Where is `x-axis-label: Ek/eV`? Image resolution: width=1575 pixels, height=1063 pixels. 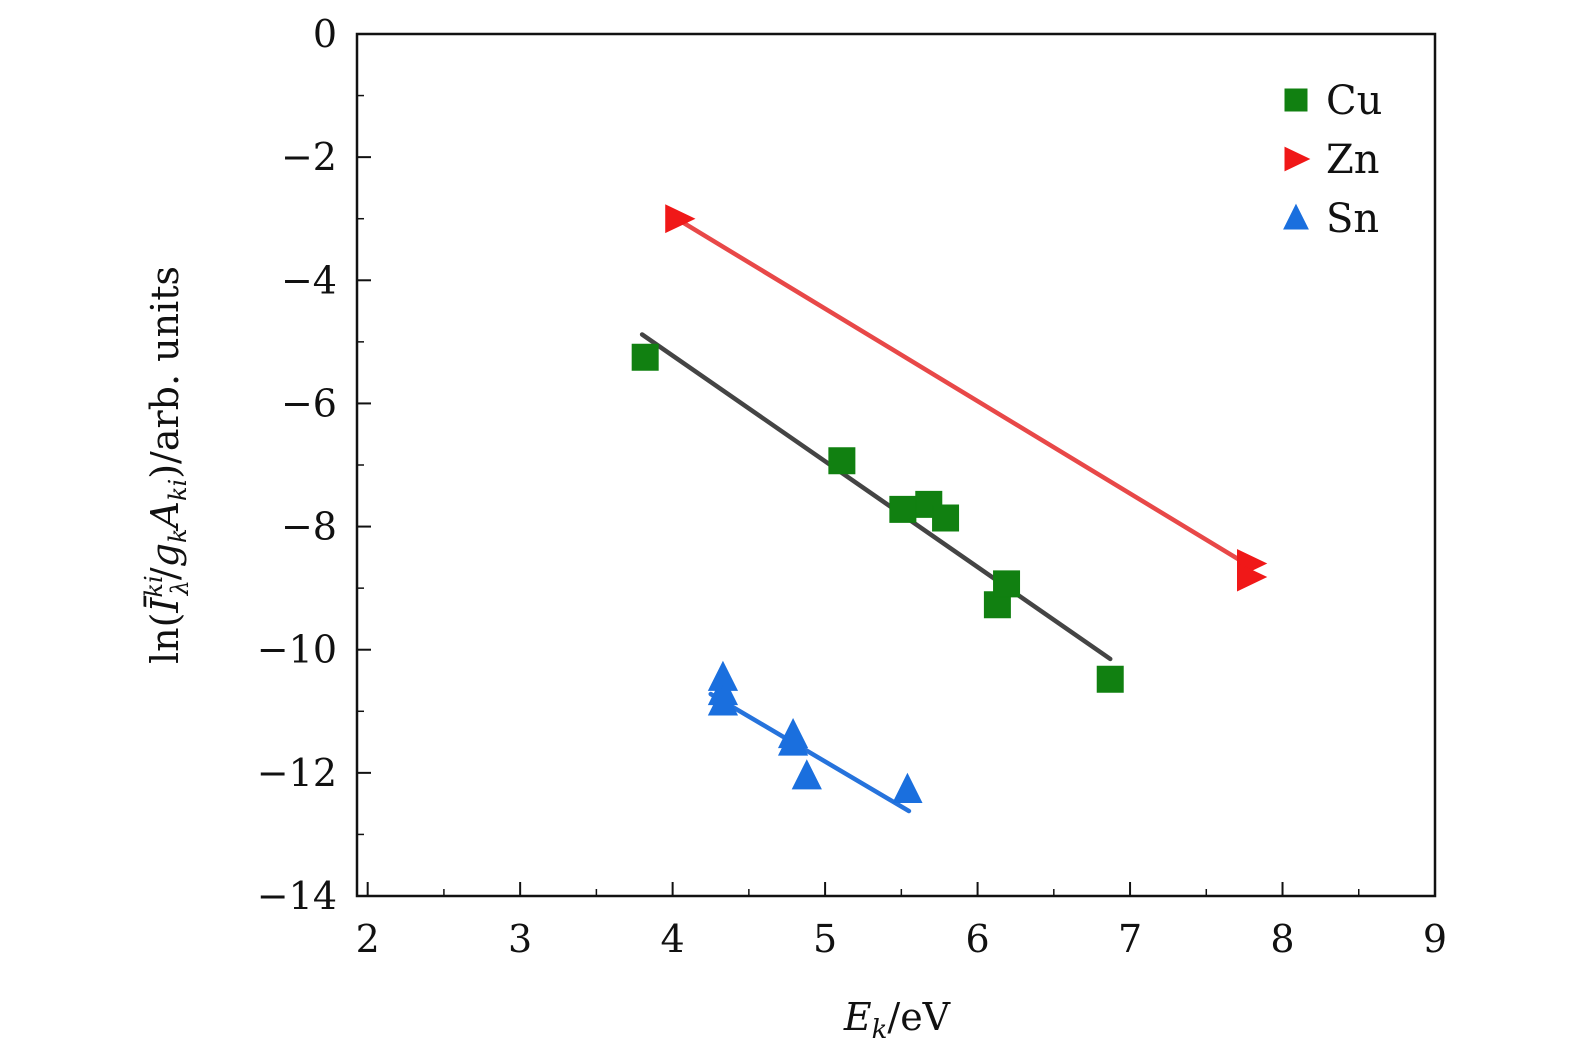
x-axis-label: Ek/eV is located at coordinates (897, 1020).